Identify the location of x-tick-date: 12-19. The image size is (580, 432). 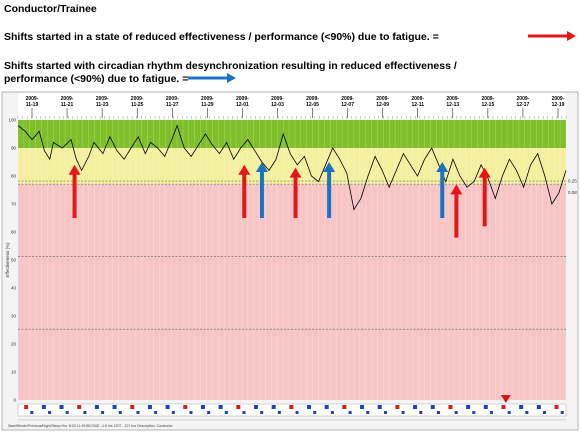
(558, 105).